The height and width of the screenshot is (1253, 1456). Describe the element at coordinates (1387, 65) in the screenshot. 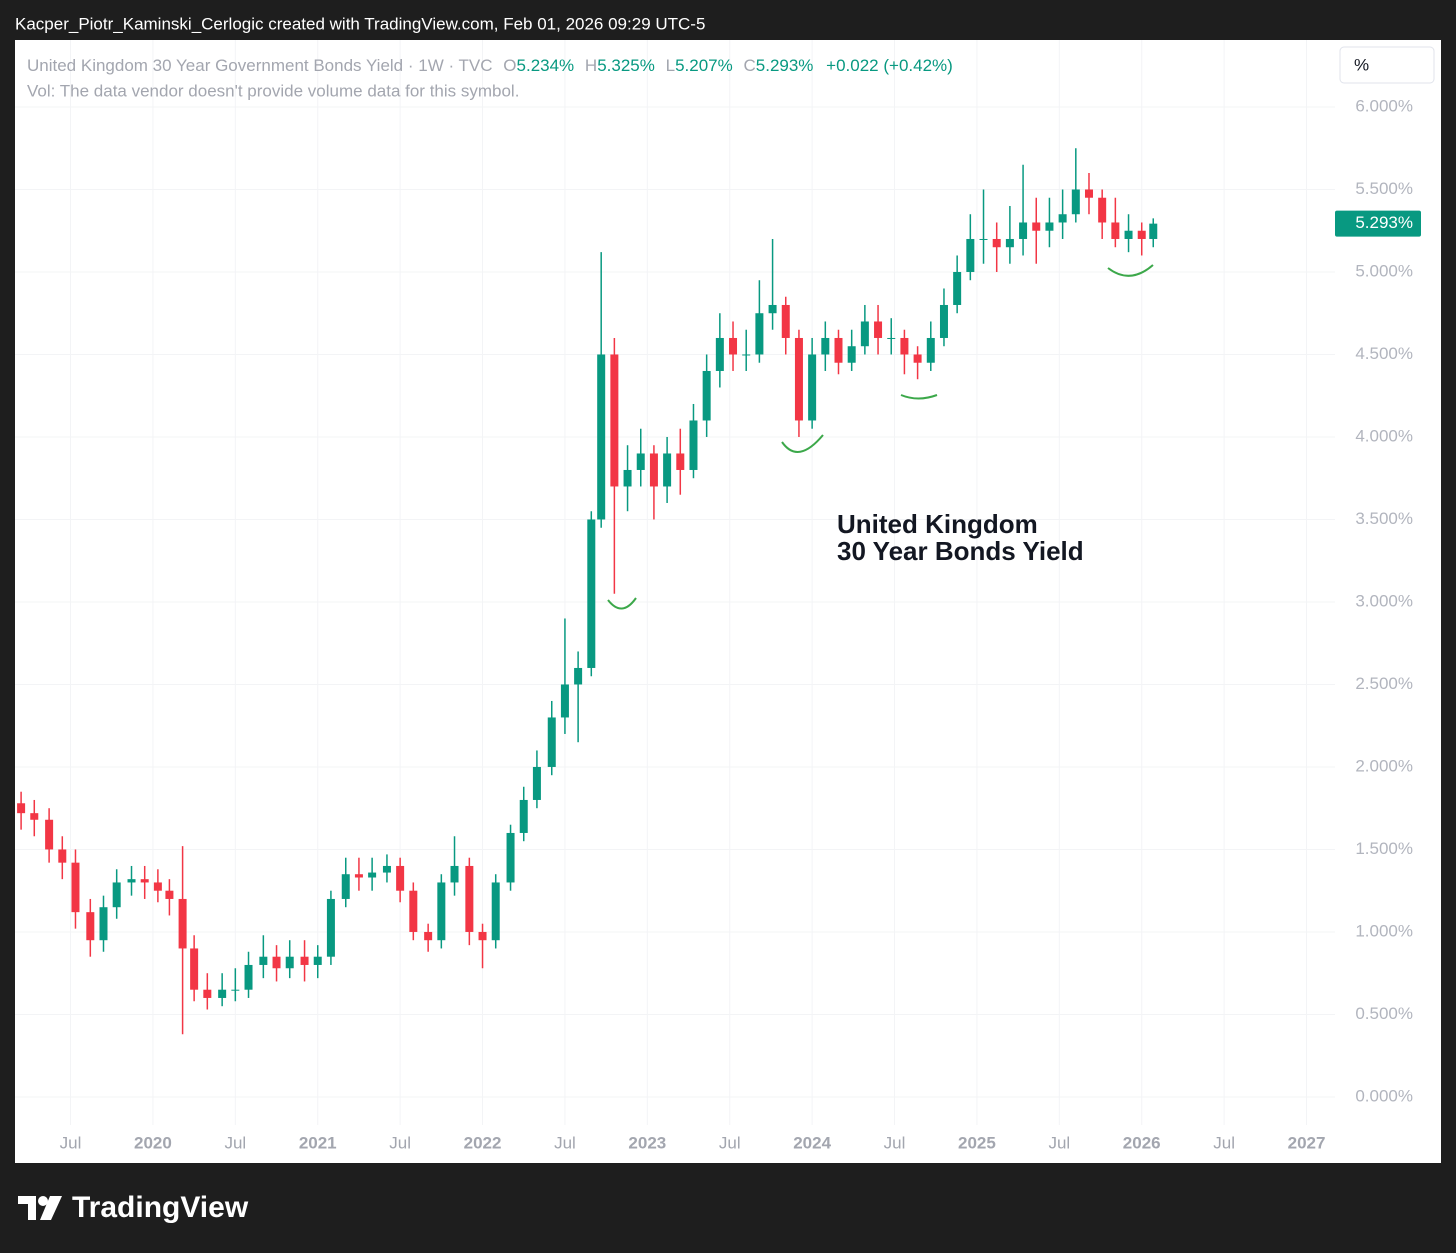

I see `scale-button` at that location.